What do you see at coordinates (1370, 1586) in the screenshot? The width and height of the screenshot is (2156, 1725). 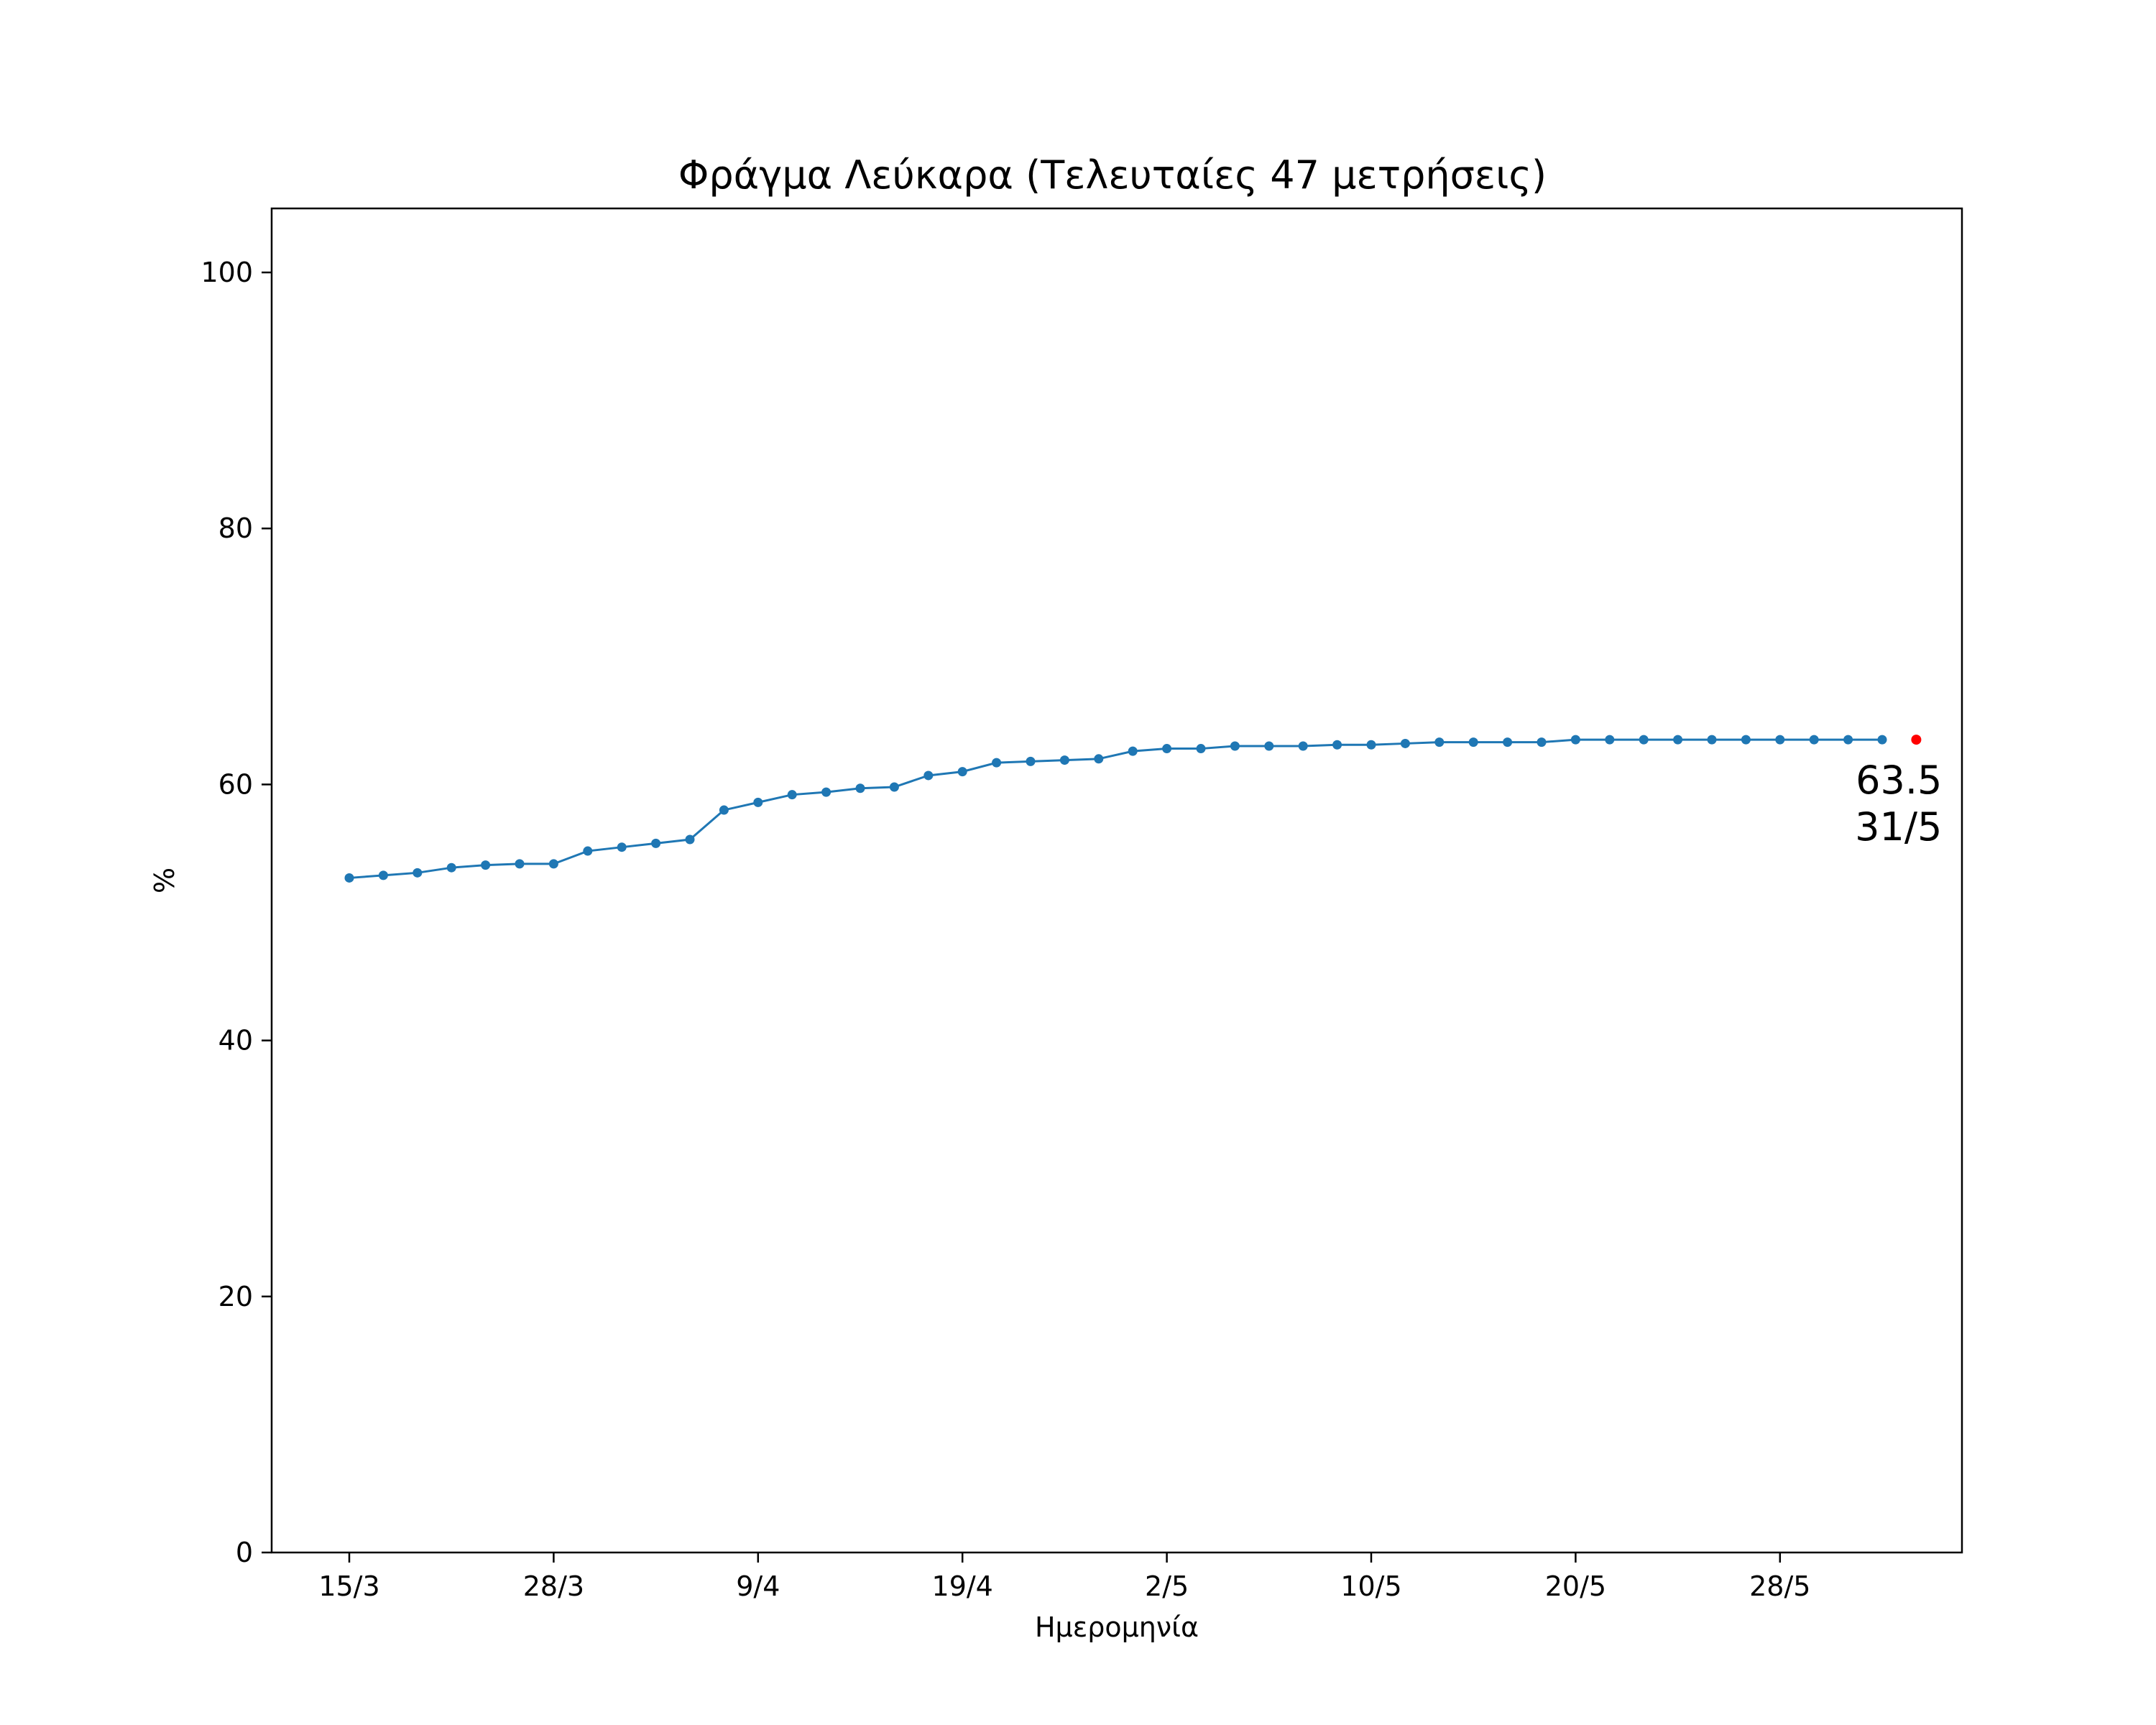 I see `x-tick-label: 10/5` at bounding box center [1370, 1586].